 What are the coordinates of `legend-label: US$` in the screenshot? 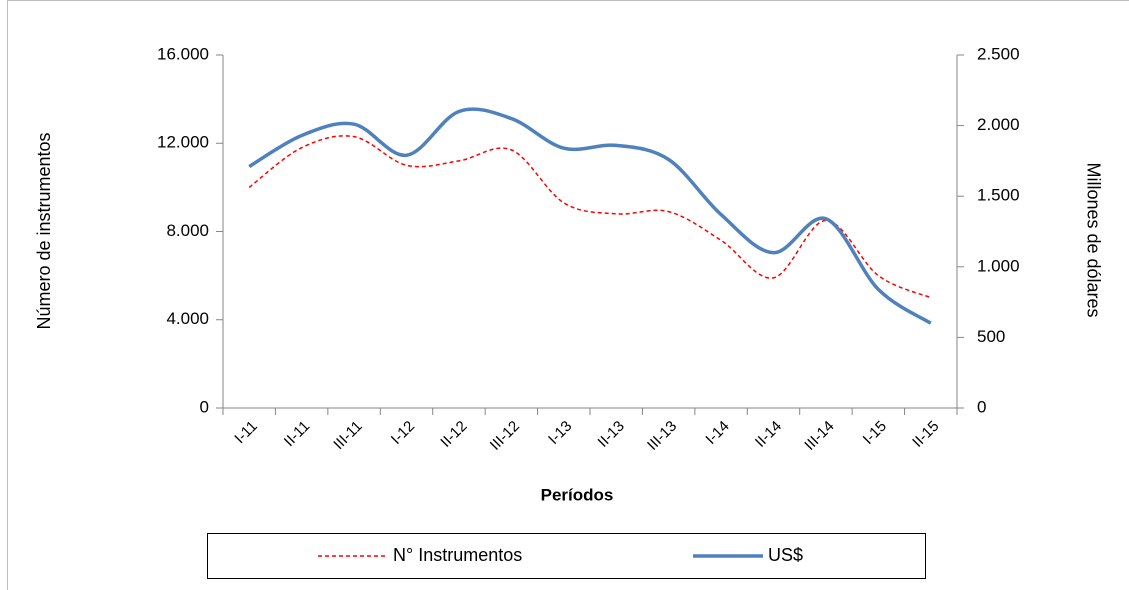 It's located at (785, 555).